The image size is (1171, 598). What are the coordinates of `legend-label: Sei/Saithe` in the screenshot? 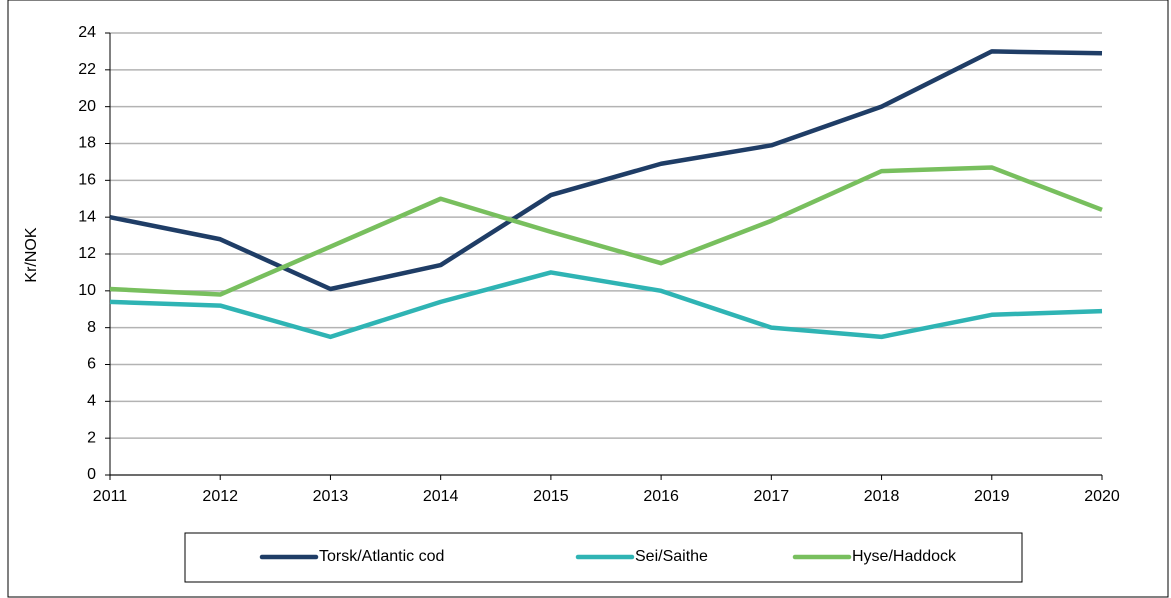 It's located at (671, 556).